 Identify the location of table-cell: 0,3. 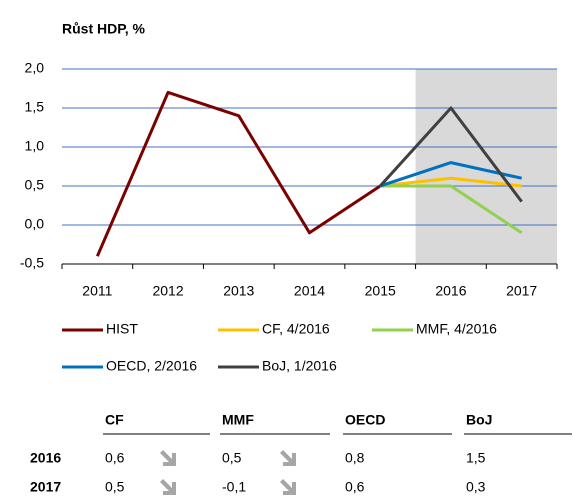
(476, 487).